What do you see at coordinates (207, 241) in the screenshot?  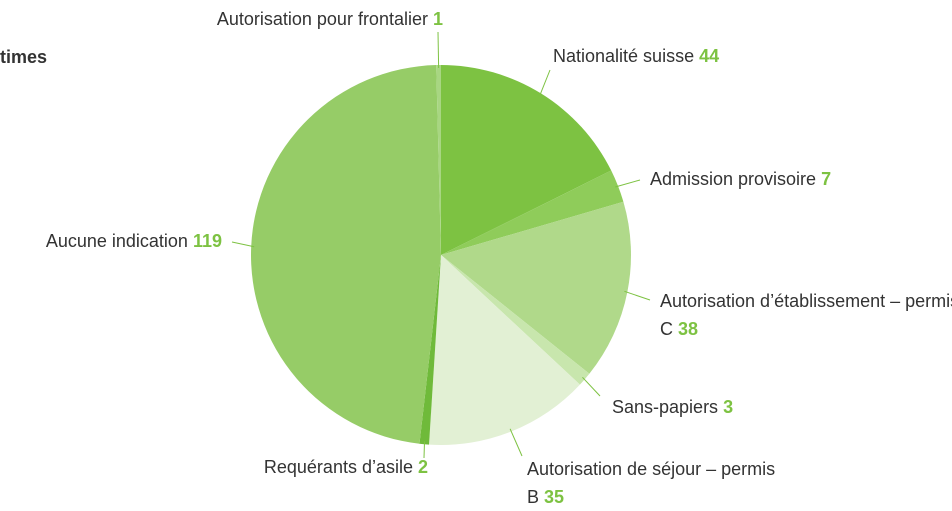 I see `value-label: 119` at bounding box center [207, 241].